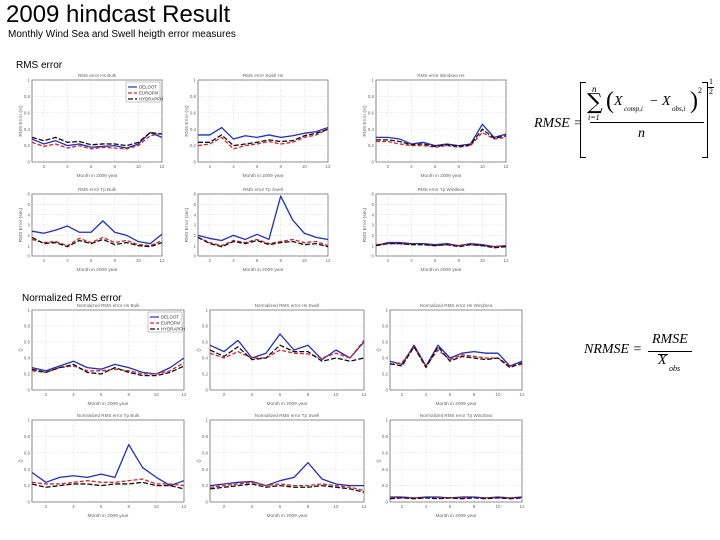 The image size is (720, 540). Describe the element at coordinates (263, 75) in the screenshot. I see `chart-title: RMS error Swell Hs` at that location.